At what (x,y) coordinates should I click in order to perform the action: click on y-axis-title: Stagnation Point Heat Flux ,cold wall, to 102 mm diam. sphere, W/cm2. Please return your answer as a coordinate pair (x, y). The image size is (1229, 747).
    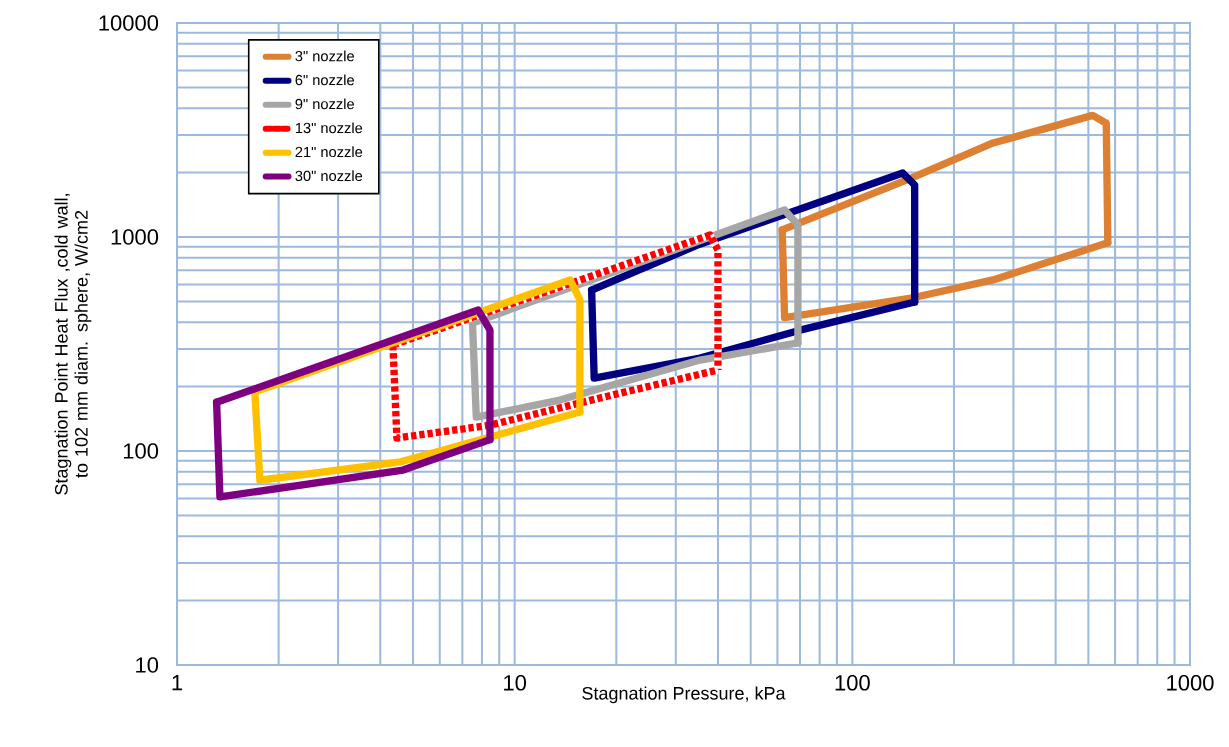
    Looking at the image, I should click on (73, 344).